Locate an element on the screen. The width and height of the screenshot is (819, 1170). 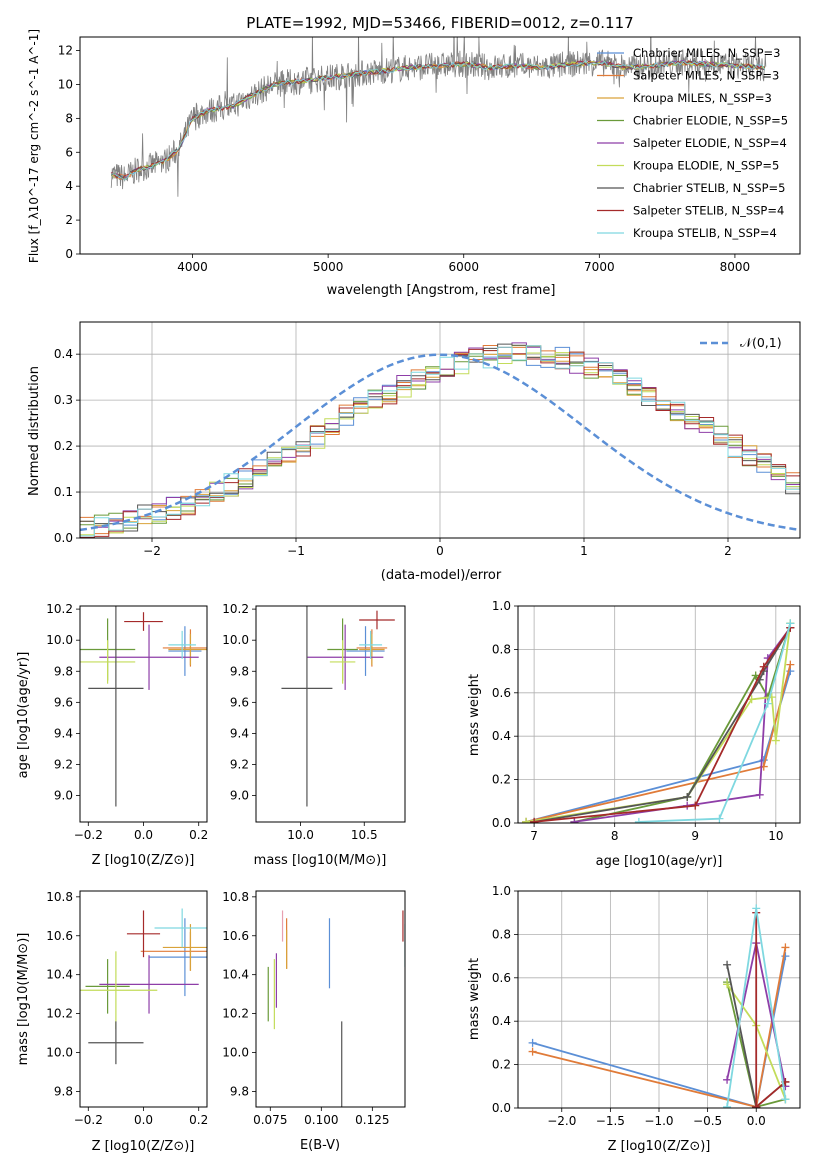
zage-frame is located at coordinates (143, 714).